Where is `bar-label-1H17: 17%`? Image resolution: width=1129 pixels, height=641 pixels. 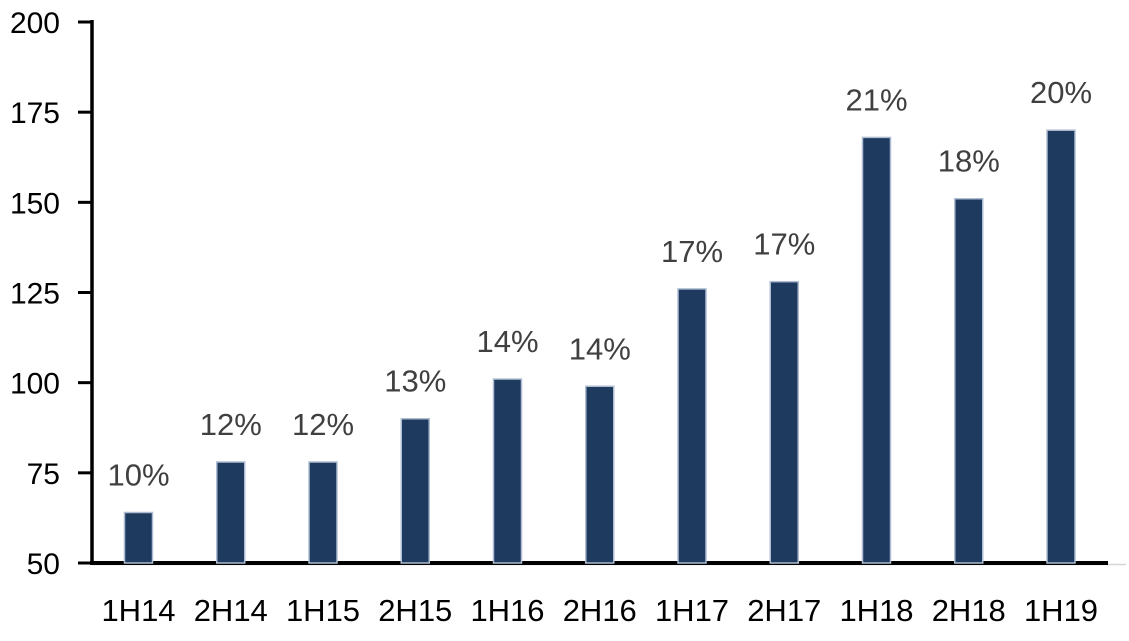
bar-label-1H17: 17% is located at coordinates (692, 251).